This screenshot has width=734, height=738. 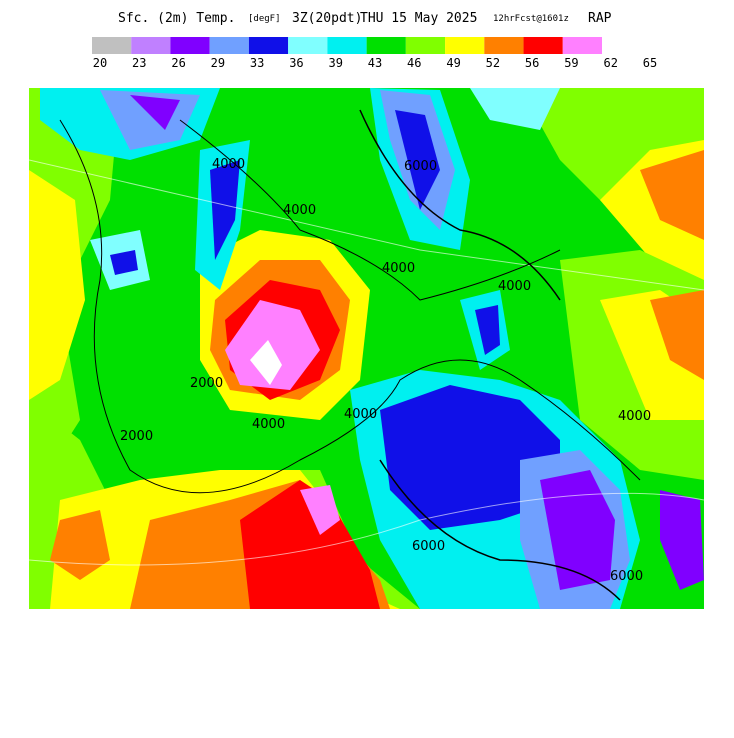 I want to click on legend-label: 36, so click(x=296, y=63).